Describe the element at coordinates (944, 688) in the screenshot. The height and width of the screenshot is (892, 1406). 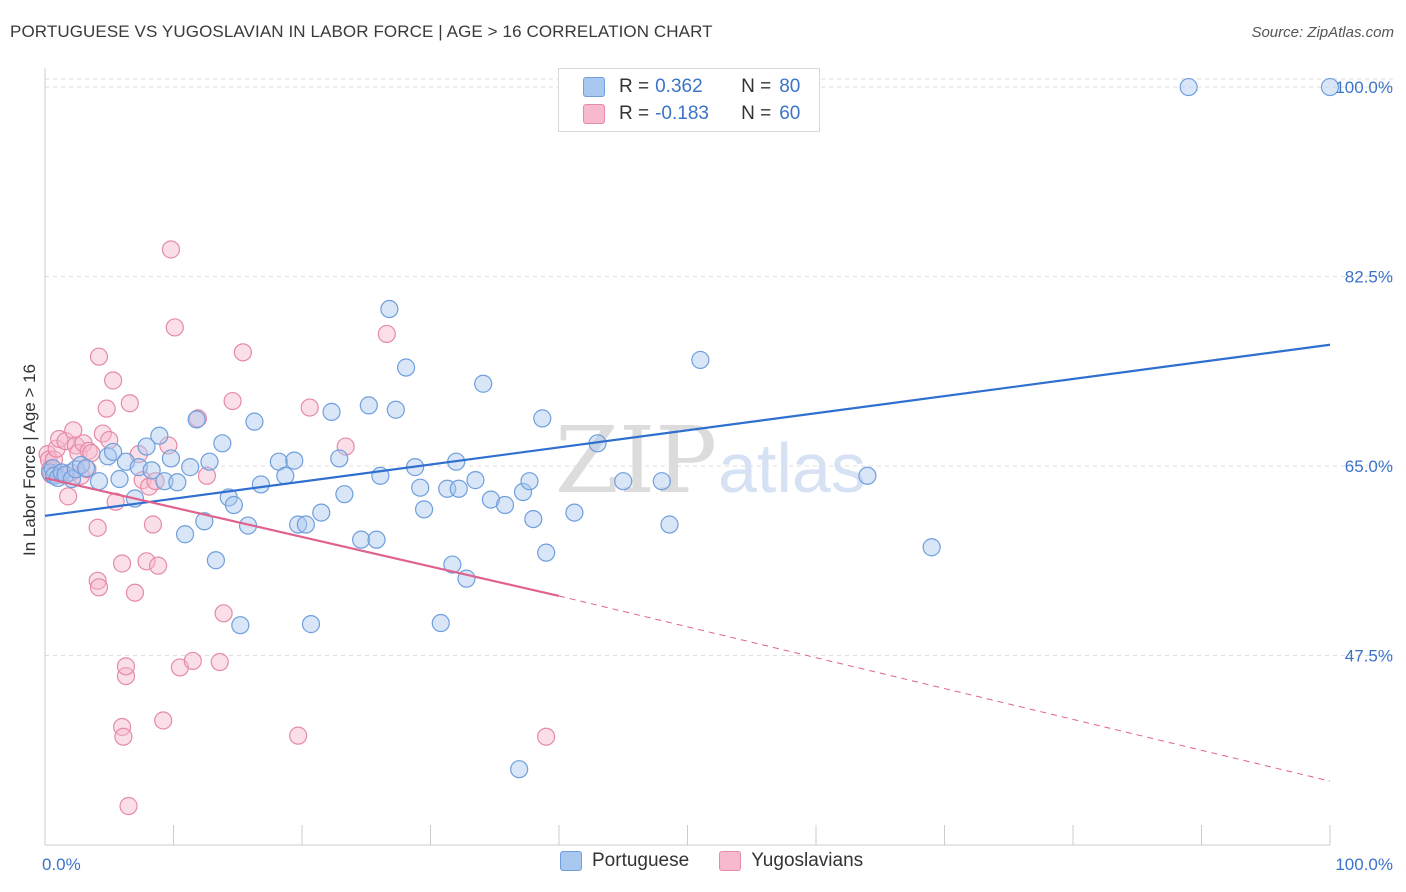
I see `yugoslavian-trend-extension` at that location.